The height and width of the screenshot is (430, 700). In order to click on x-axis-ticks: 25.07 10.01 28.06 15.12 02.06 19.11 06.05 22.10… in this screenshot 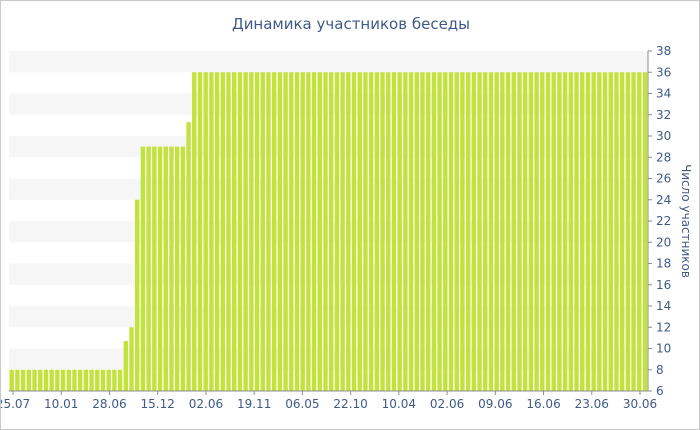, I will do `click(329, 401)`.